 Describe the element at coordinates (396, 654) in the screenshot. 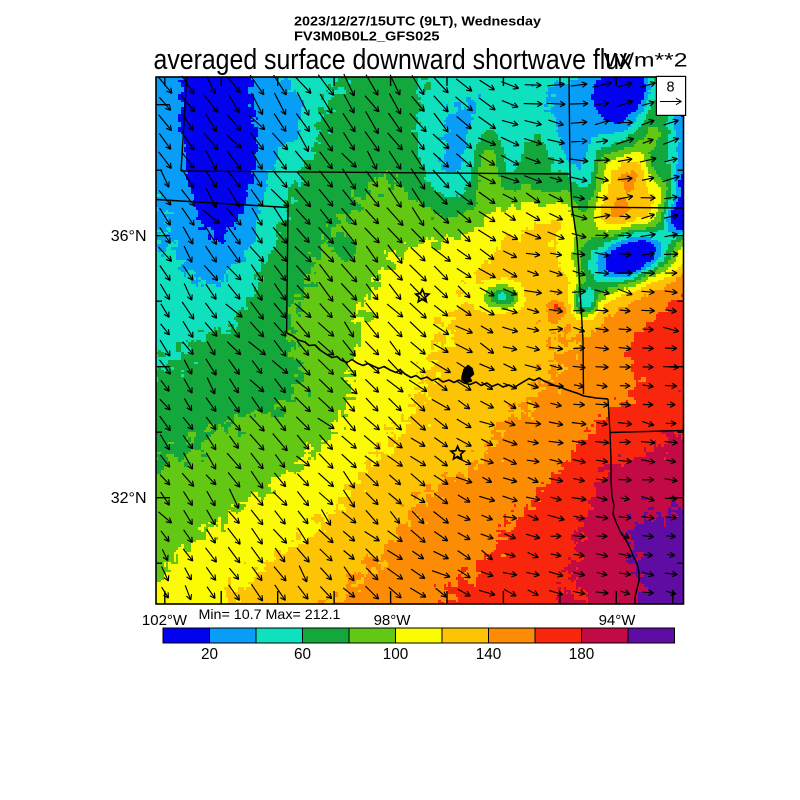

I see `svg-text: 100` at that location.